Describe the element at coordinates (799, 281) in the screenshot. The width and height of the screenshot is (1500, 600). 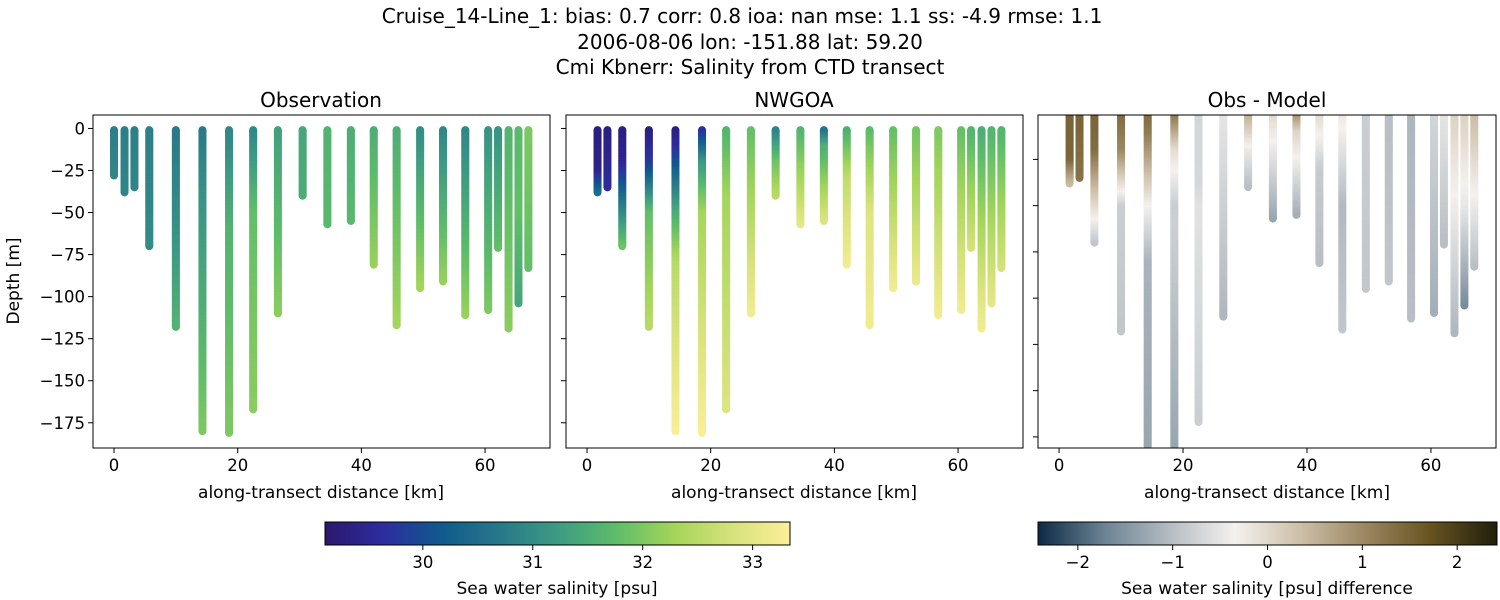
I see `panel-model-marks` at that location.